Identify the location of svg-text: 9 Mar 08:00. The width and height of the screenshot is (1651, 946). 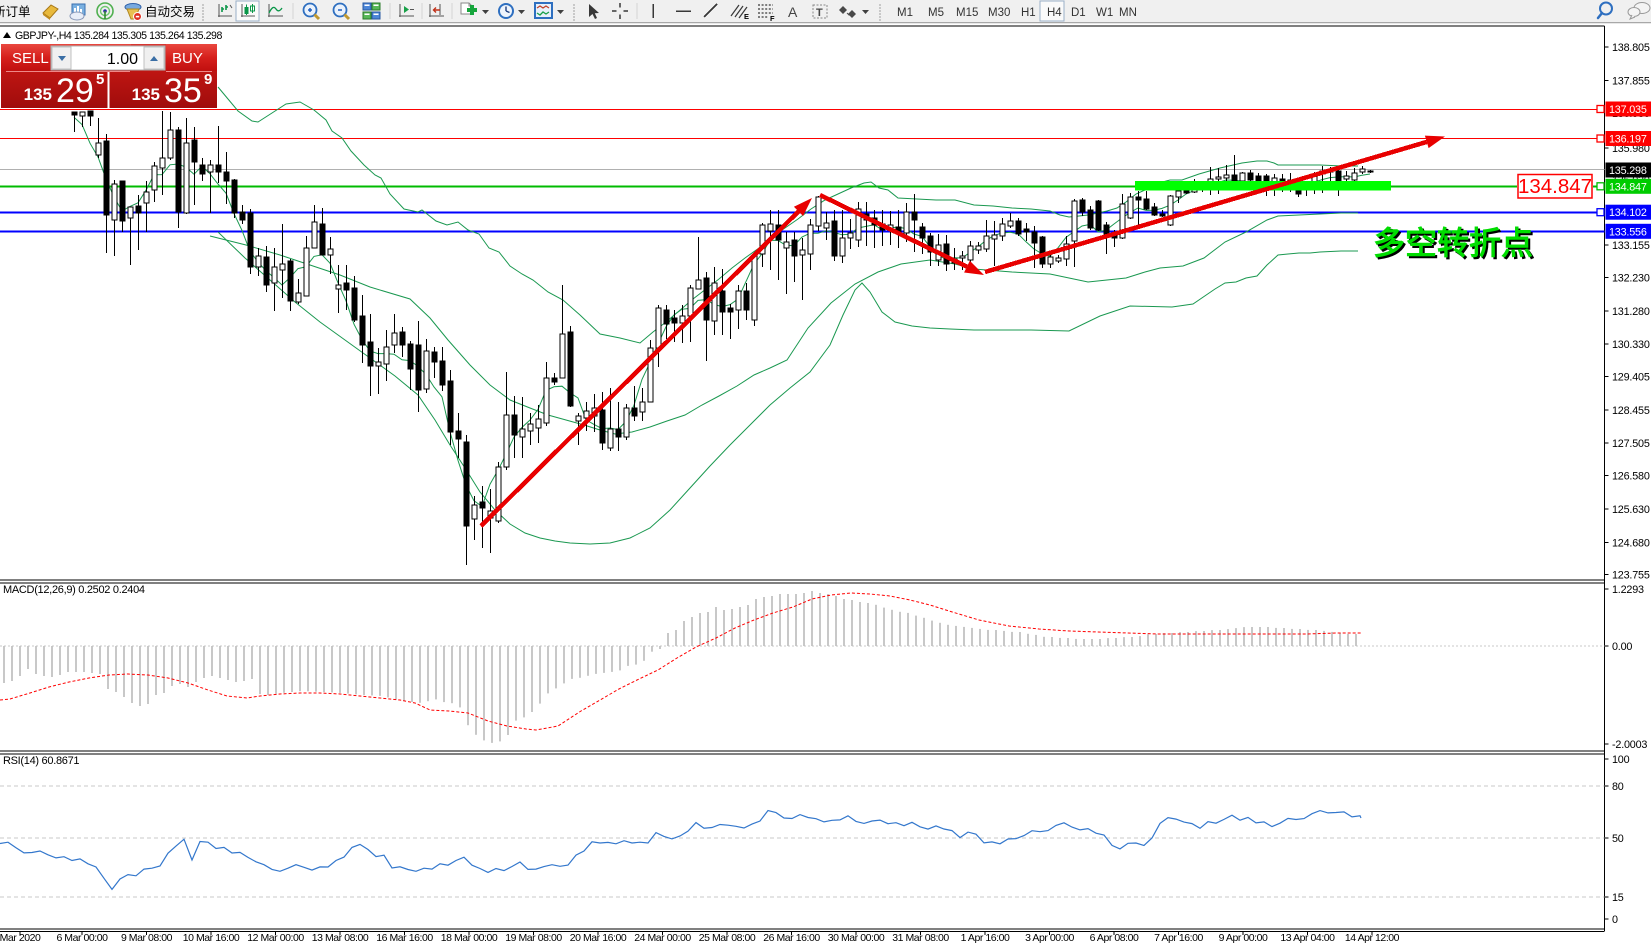
(147, 938).